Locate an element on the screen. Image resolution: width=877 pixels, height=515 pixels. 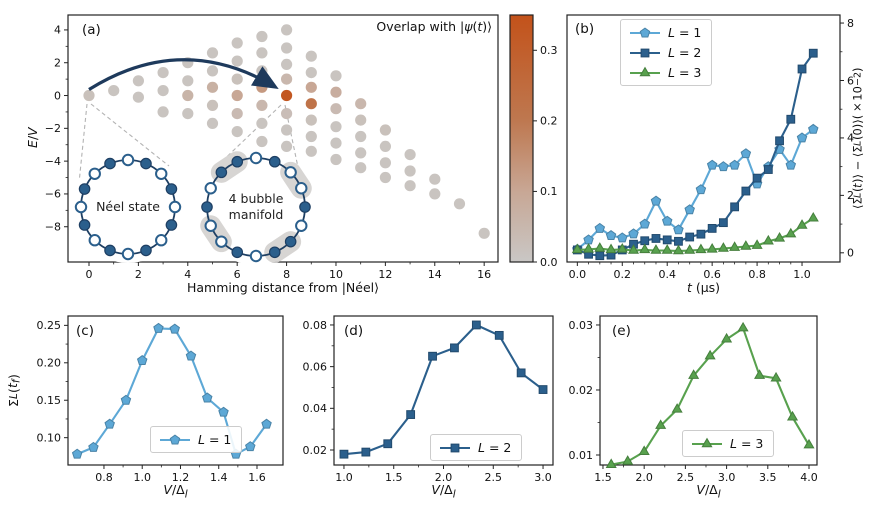
svg-text: 2.5 is located at coordinates (686, 477).